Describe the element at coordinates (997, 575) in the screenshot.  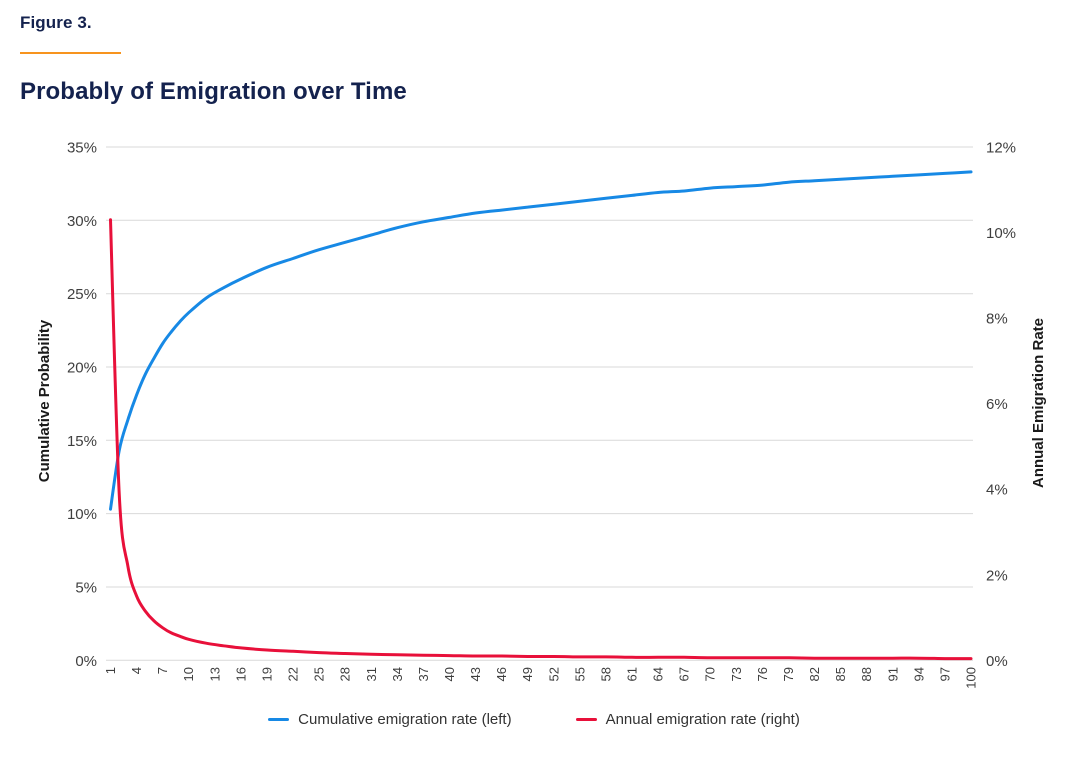
I see `right-axis-tick-label: 2%` at that location.